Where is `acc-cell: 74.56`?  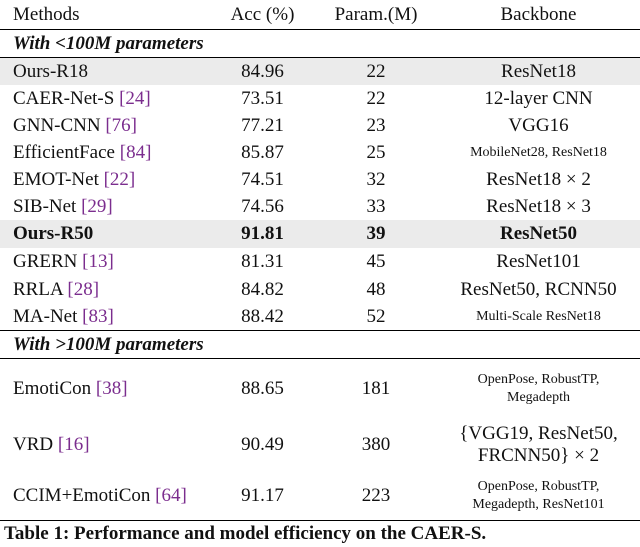
acc-cell: 74.56 is located at coordinates (262, 206).